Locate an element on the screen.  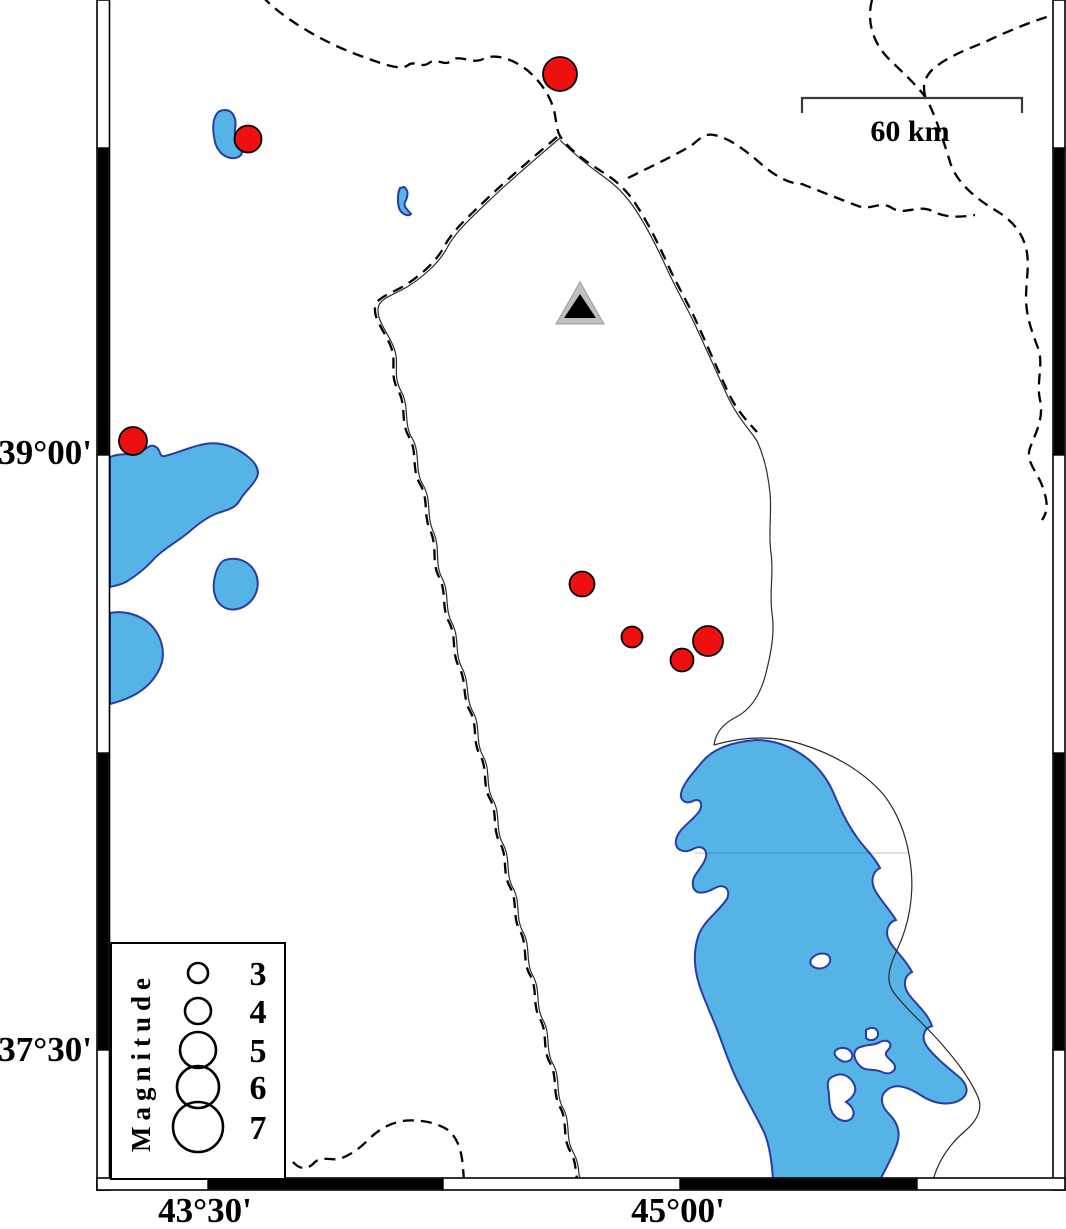
legend-circle-m4 is located at coordinates (198, 1011).